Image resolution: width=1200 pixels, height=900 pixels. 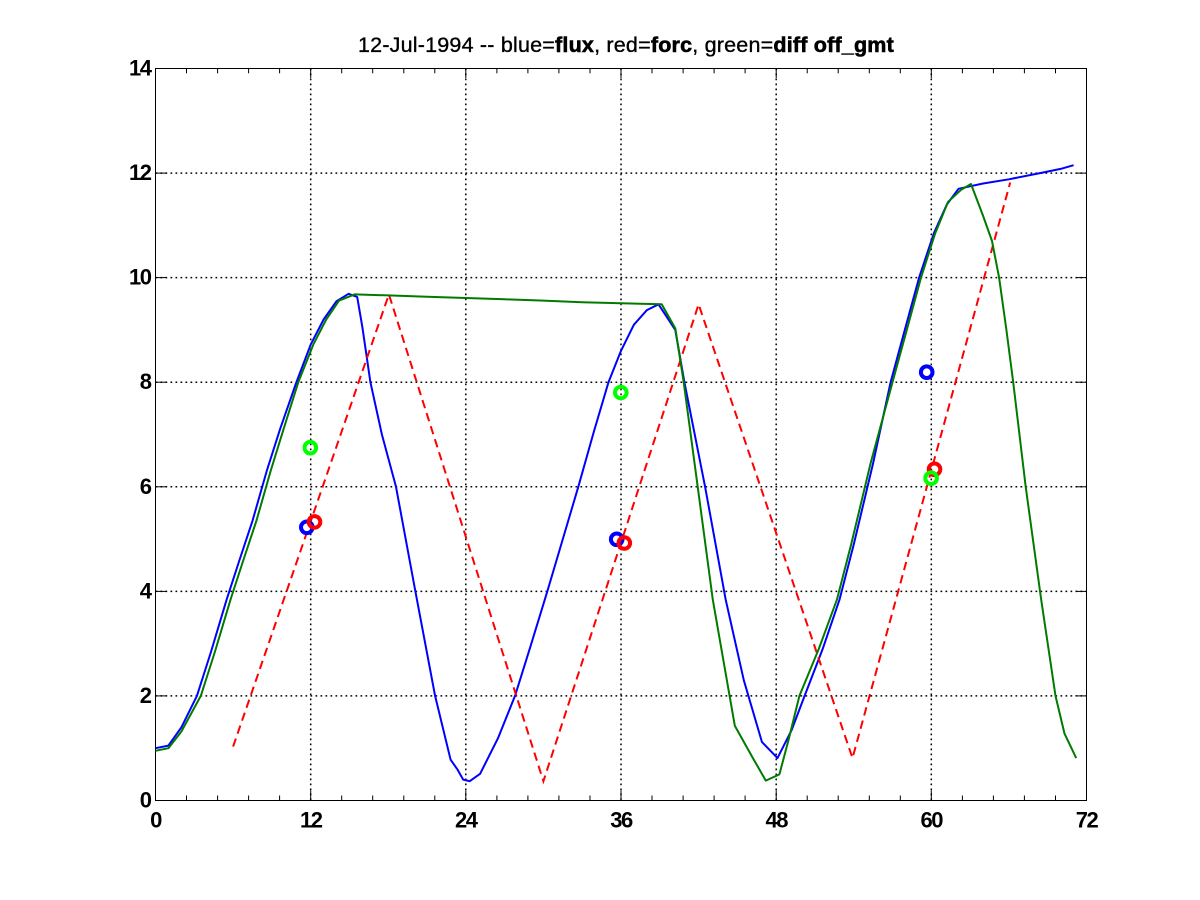 What do you see at coordinates (146, 486) in the screenshot?
I see `svg-text: 6` at bounding box center [146, 486].